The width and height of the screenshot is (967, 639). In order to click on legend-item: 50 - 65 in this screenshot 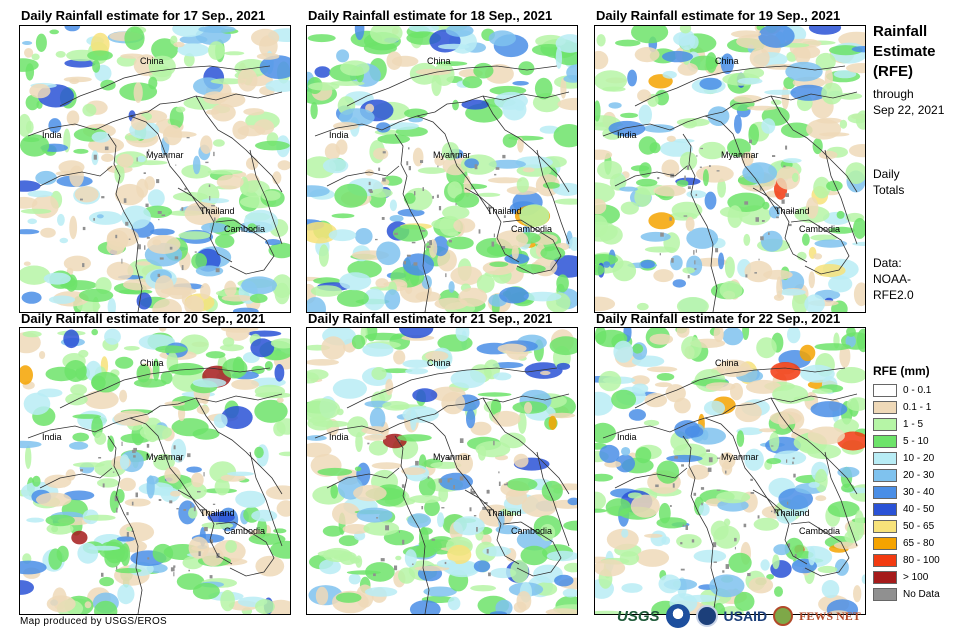, I will do `click(919, 526)`.